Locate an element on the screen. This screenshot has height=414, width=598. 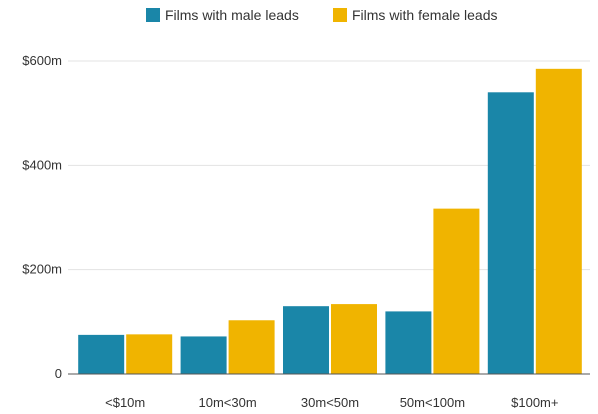
y-tick-label-2: $400m is located at coordinates (42, 164).